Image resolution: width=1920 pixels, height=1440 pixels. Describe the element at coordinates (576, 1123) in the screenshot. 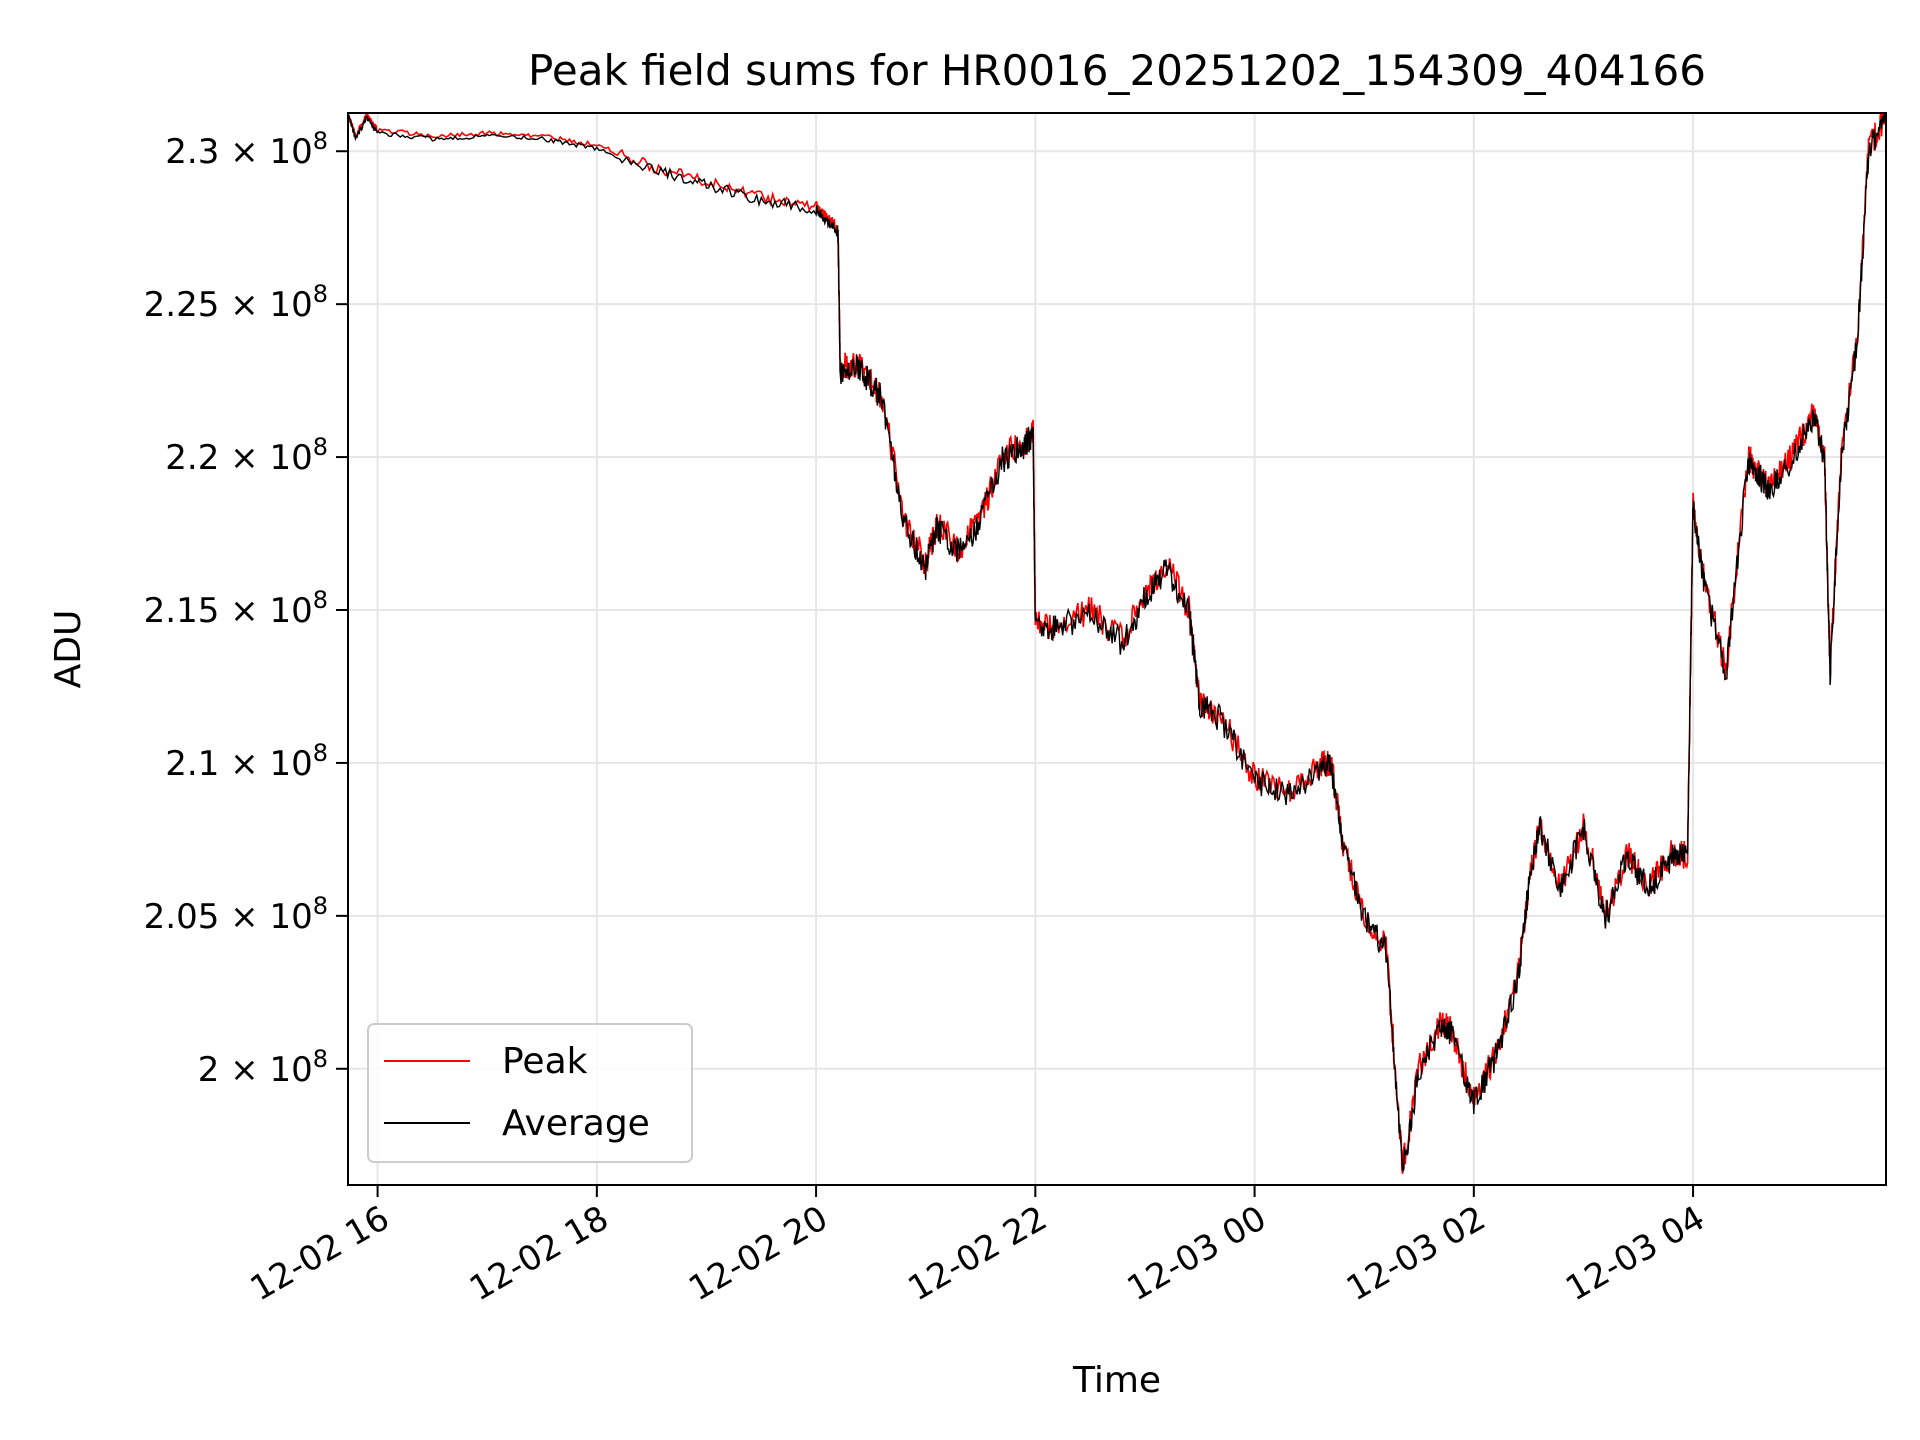

I see `legend-label-average: Average` at that location.